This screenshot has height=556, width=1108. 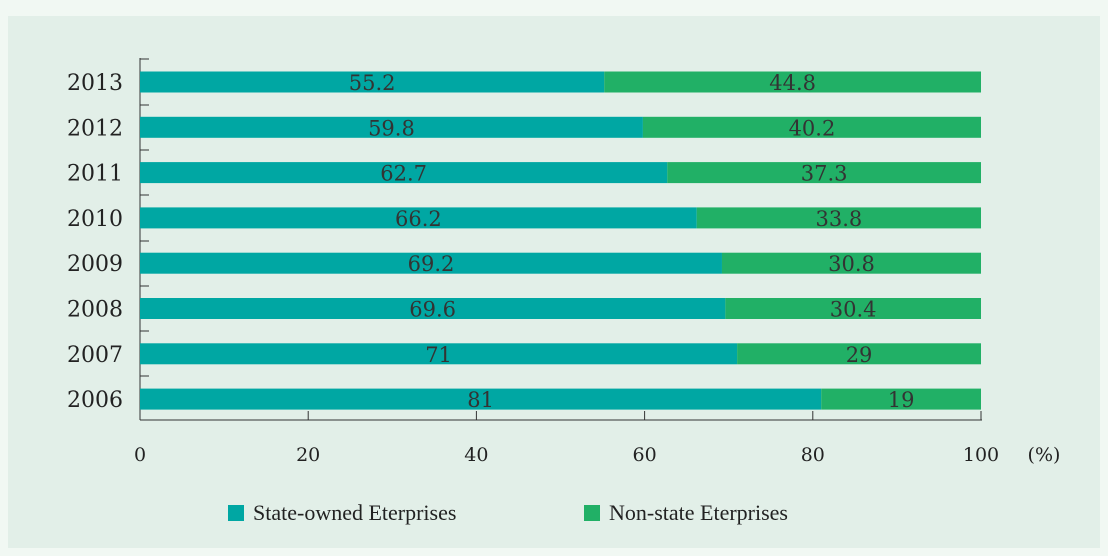 I want to click on bar-label-state-owned: 69.2, so click(x=431, y=264).